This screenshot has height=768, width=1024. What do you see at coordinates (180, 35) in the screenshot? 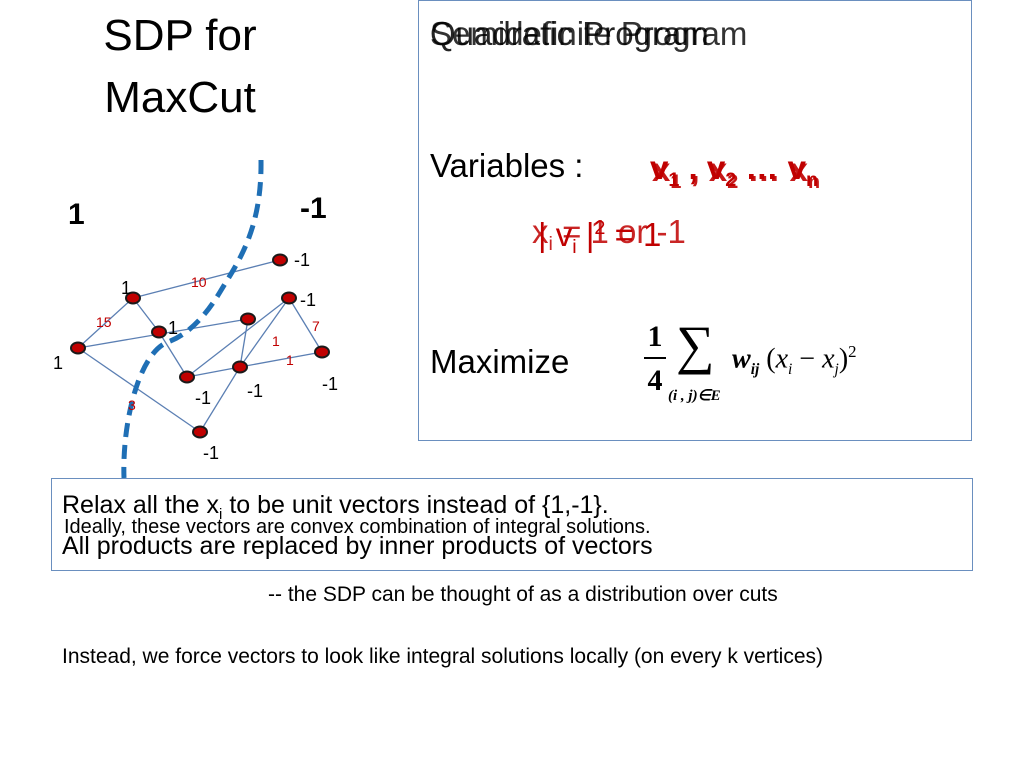
I see `title-line-1: SDP for` at bounding box center [180, 35].